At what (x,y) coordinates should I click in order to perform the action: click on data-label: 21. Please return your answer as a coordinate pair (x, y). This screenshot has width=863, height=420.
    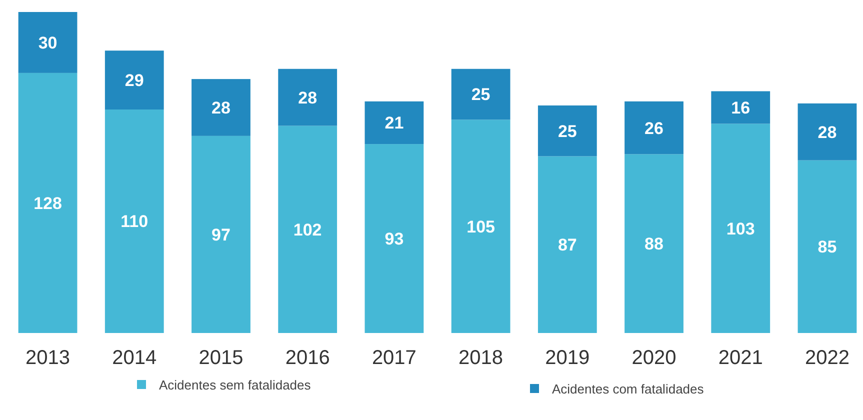
    Looking at the image, I should click on (394, 123).